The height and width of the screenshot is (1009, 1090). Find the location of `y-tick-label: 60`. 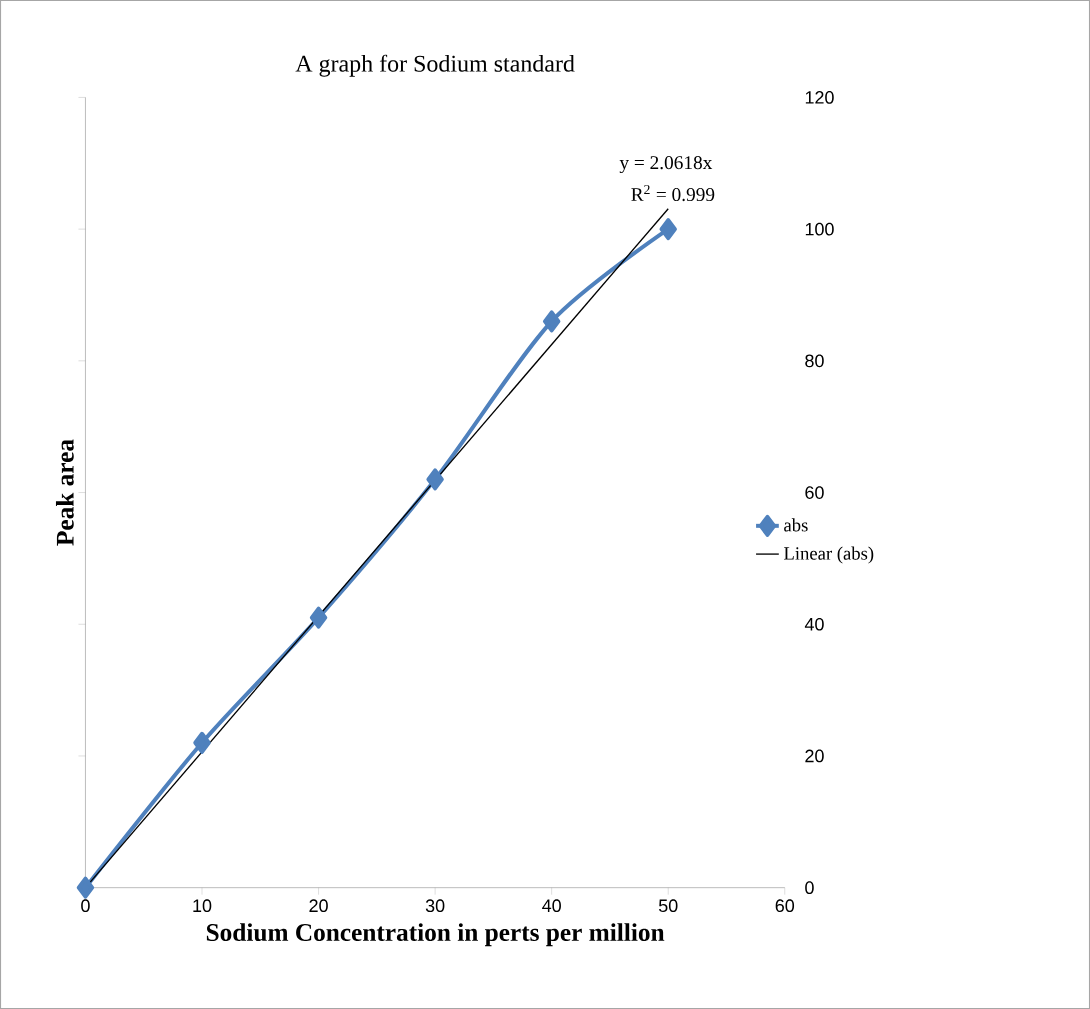

y-tick-label: 60 is located at coordinates (814, 492).